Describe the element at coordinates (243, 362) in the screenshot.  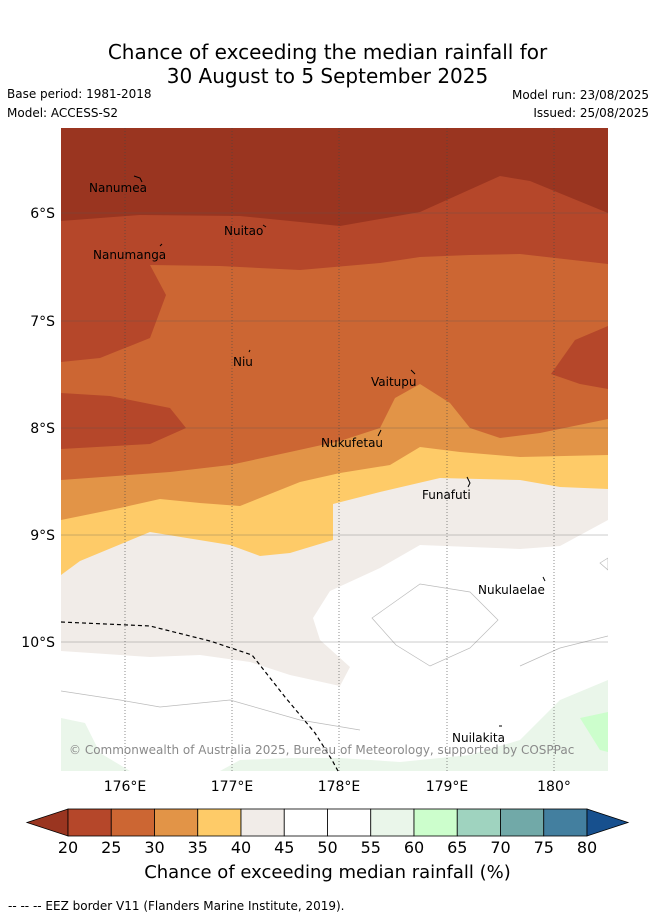
I see `label-niu: Niu` at that location.